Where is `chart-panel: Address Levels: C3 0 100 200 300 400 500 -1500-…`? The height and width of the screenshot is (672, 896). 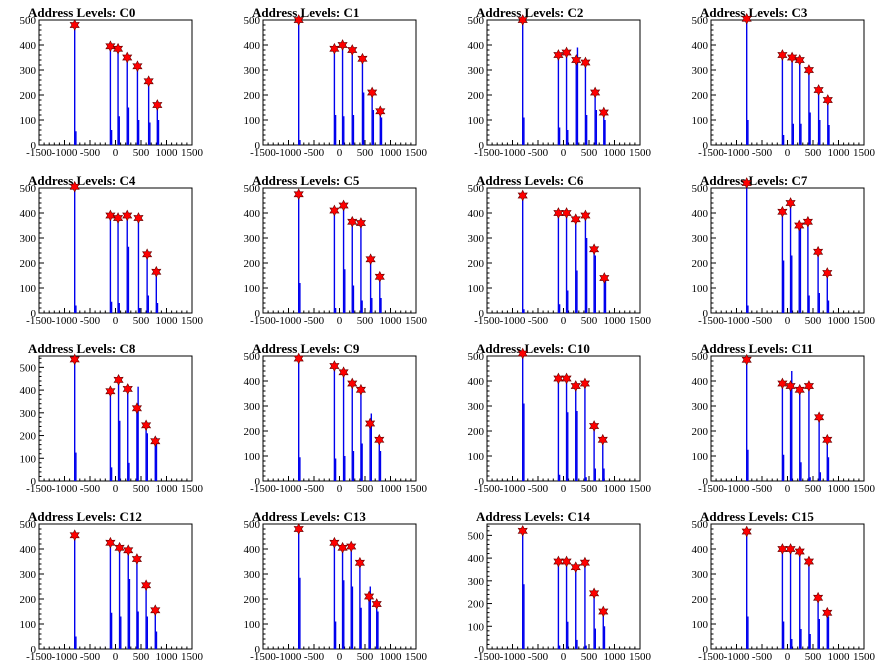 chart-panel: Address Levels: C3 0 100 200 300 400 500 -1500-… is located at coordinates (784, 84).